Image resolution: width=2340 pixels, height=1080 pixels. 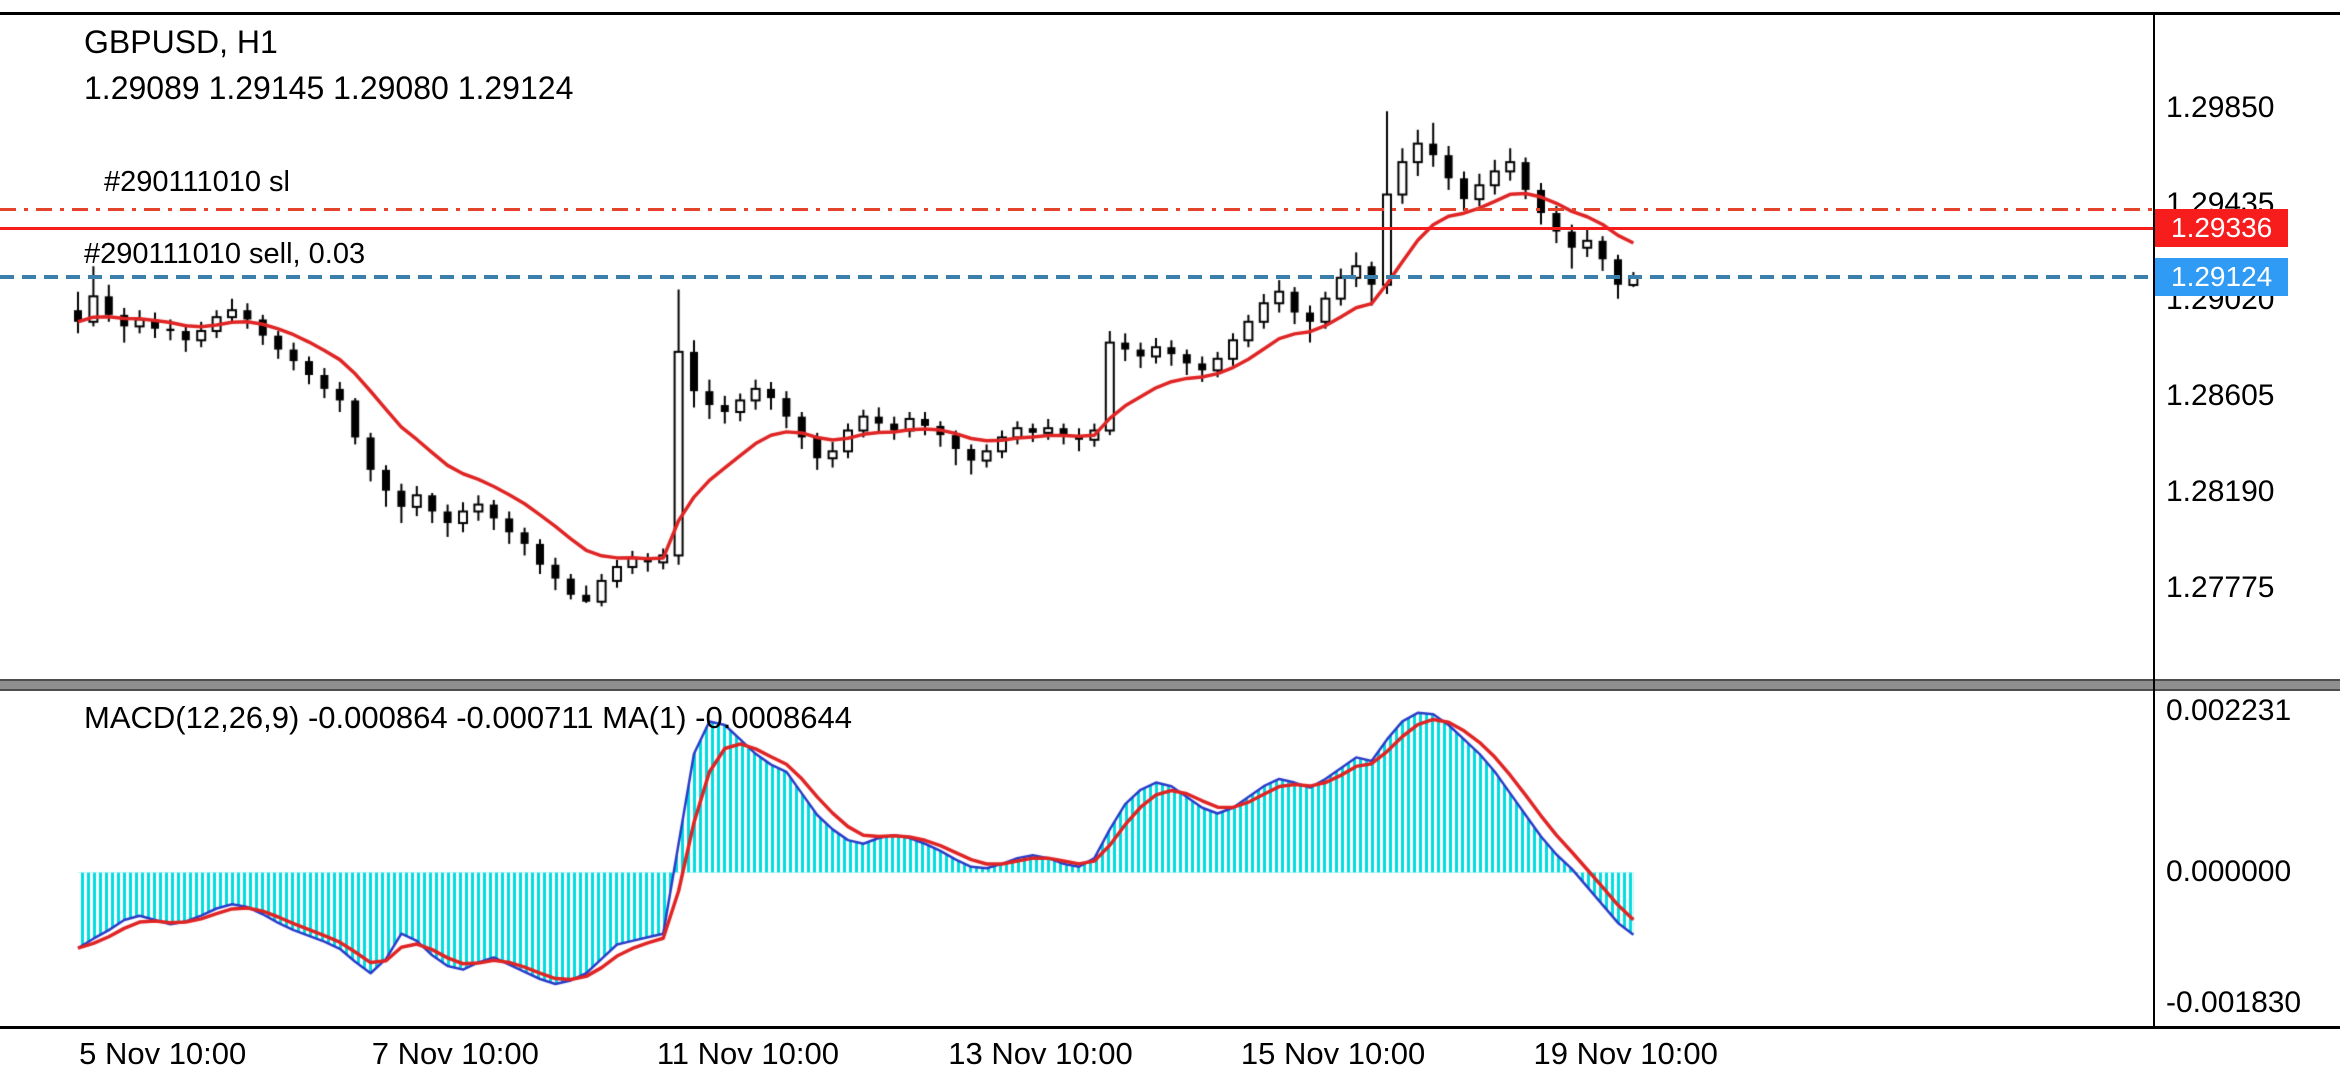 I want to click on ohlc-quote-label: 1.29089 1.29145 1.29080 1.29124, so click(x=329, y=88).